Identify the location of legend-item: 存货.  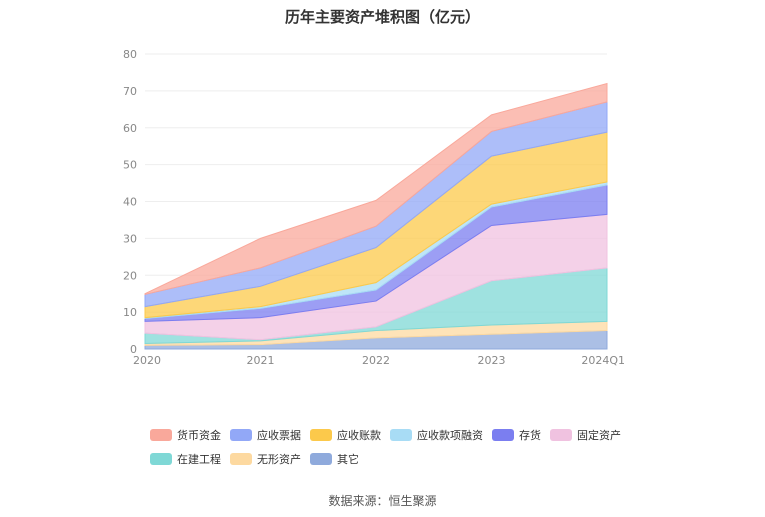
(516, 435).